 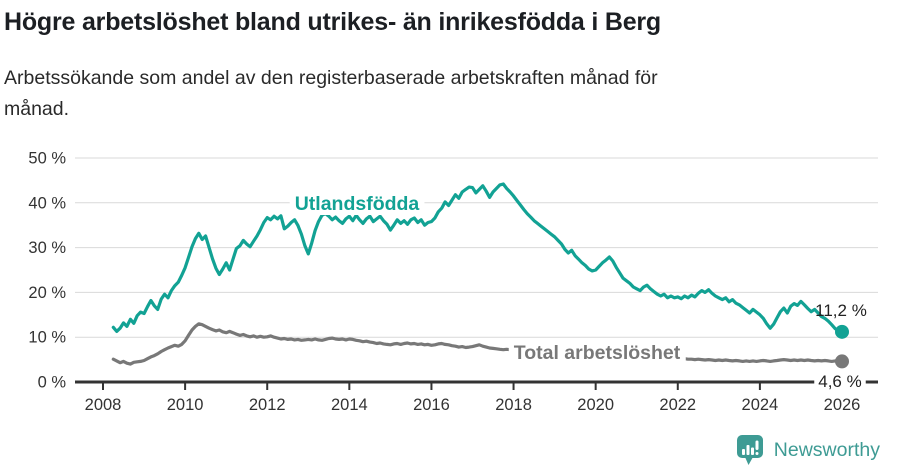 What do you see at coordinates (760, 405) in the screenshot?
I see `x-axis-label: 2024` at bounding box center [760, 405].